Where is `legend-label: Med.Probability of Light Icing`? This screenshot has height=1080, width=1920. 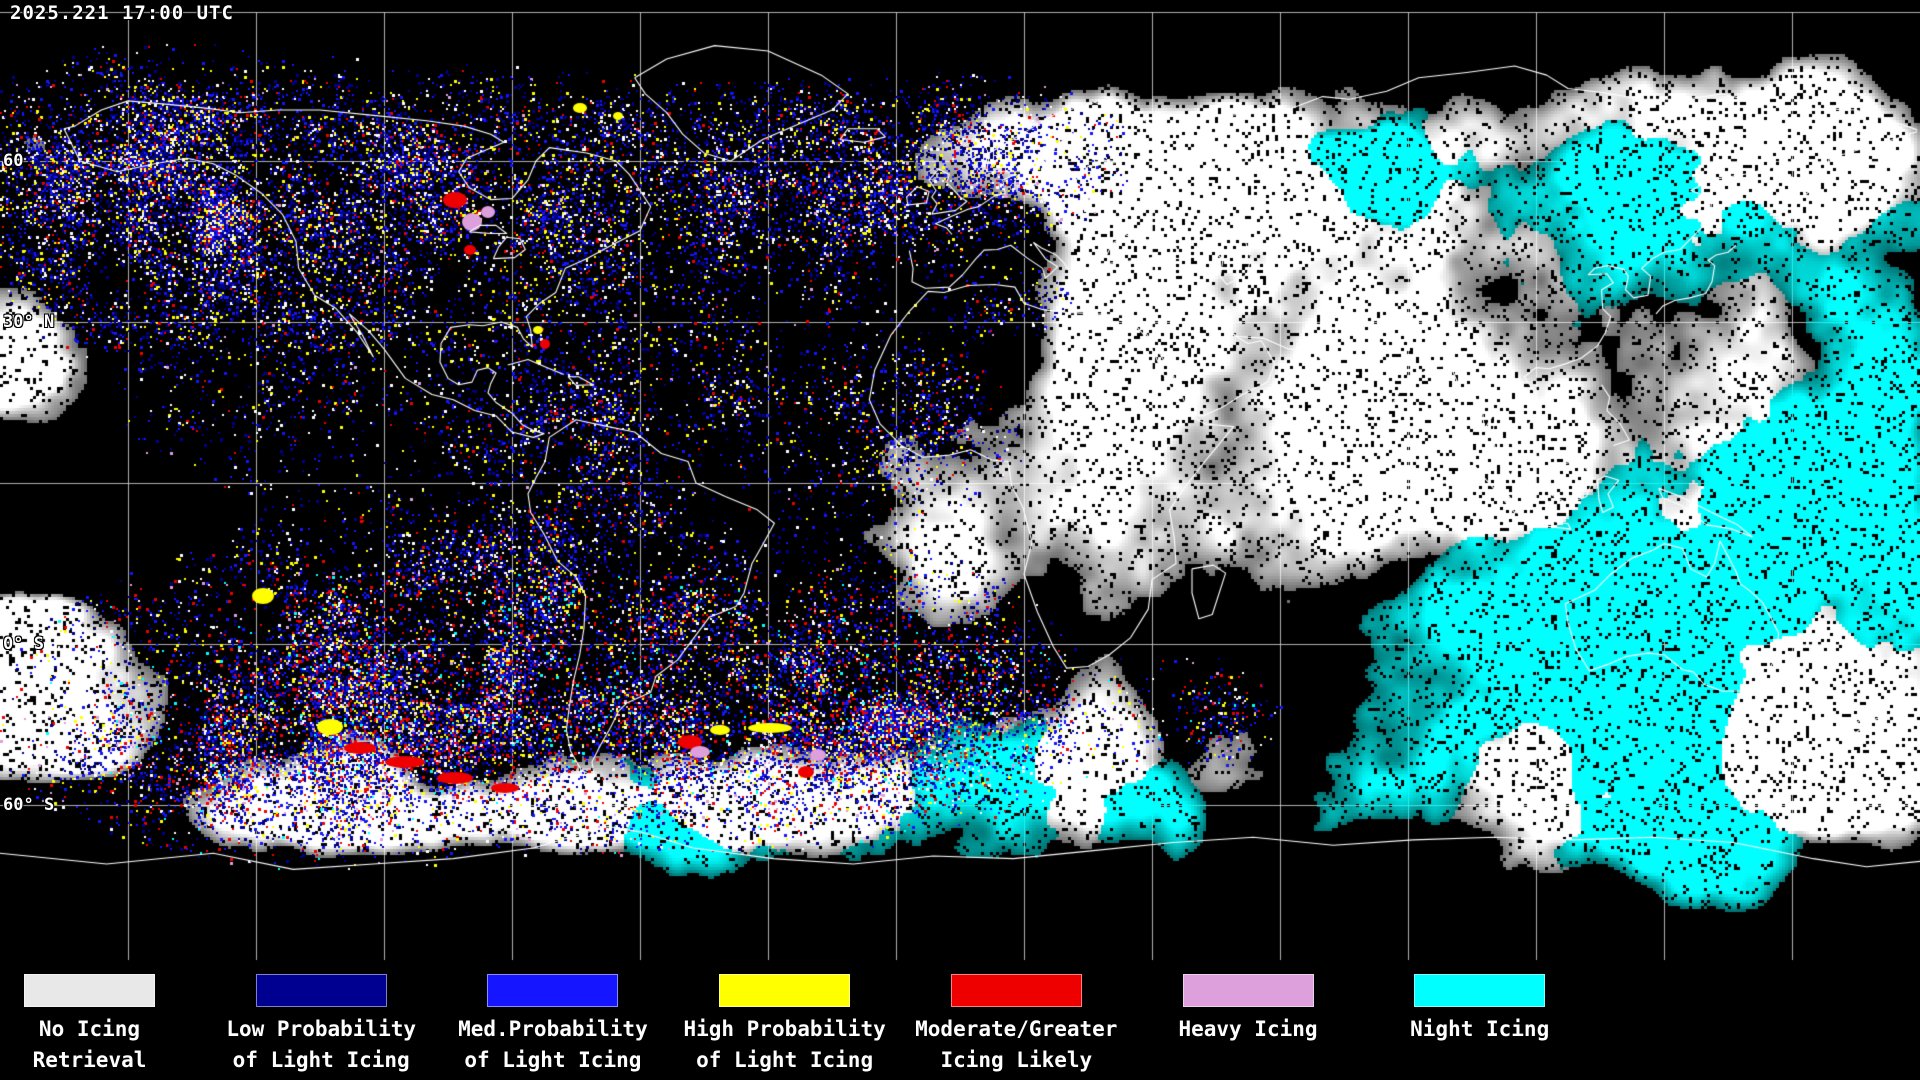 legend-label: Med.Probability of Light Icing is located at coordinates (553, 1045).